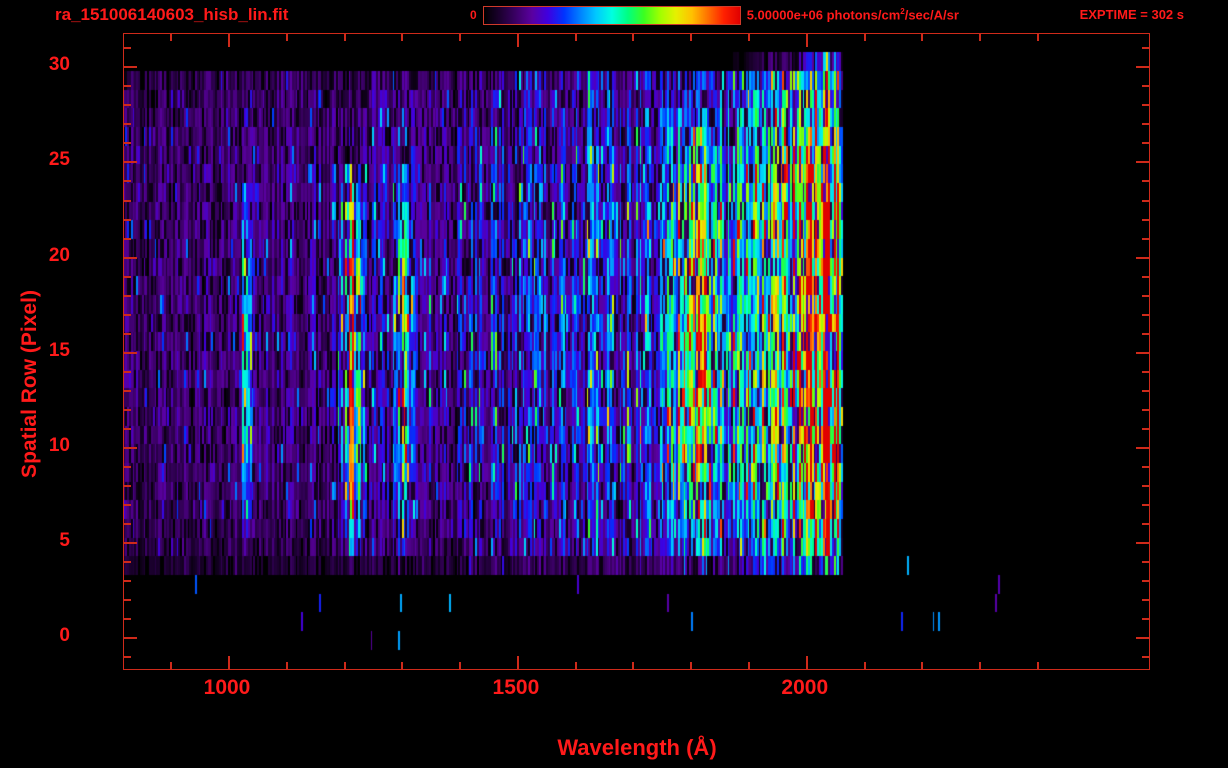  What do you see at coordinates (931, 15) in the screenshot?
I see `colorbar-units-rest: /sec/A/sr` at bounding box center [931, 15].